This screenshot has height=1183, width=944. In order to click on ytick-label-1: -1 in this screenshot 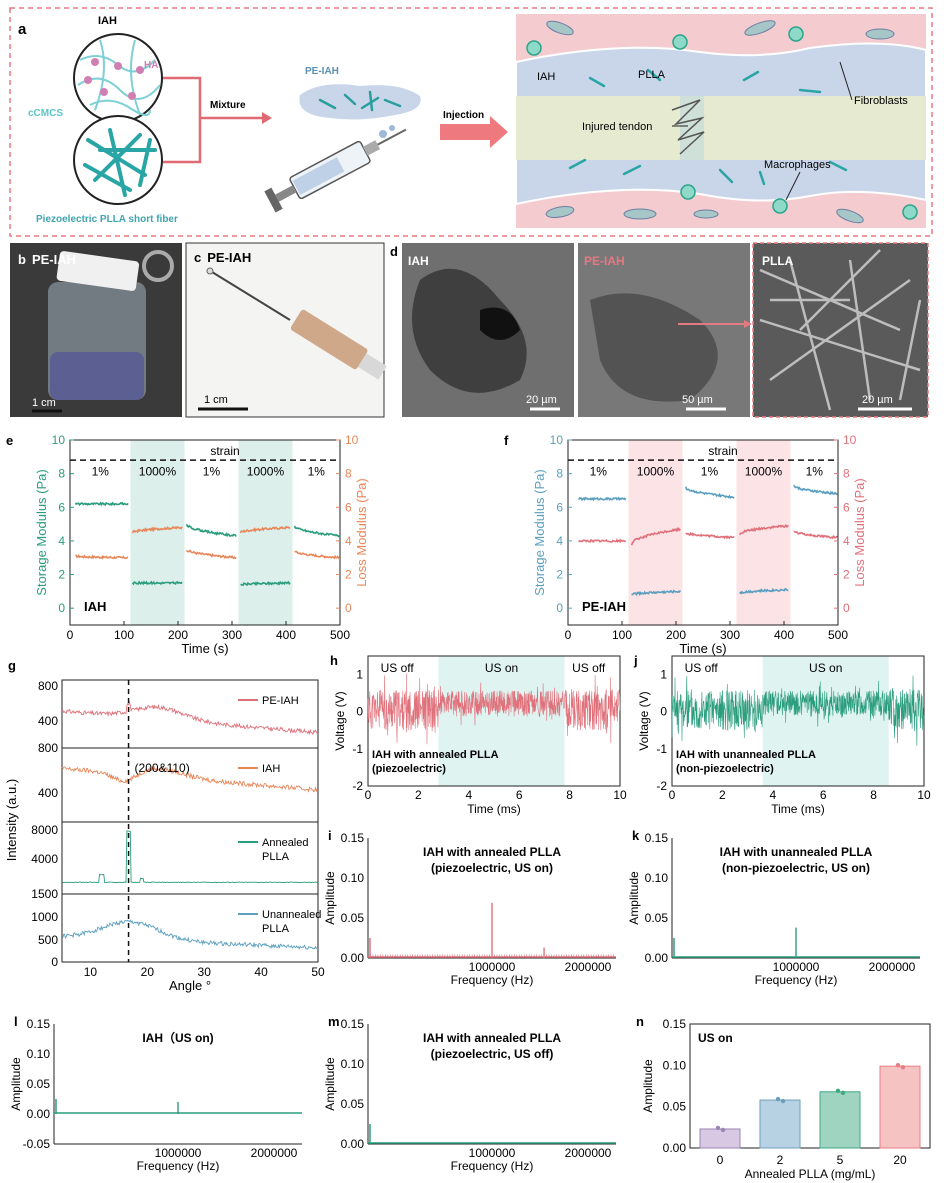, I will do `click(357, 749)`.